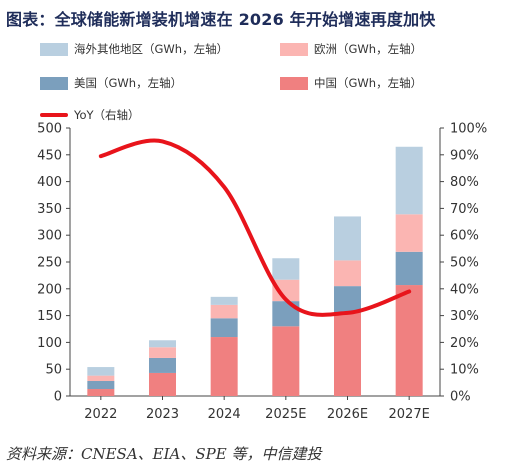  What do you see at coordinates (49, 155) in the screenshot?
I see `y-left-tick-label: 450` at bounding box center [49, 155].